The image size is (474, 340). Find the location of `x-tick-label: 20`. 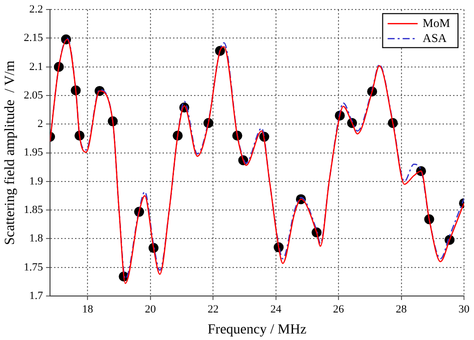

x-tick-label: 20 is located at coordinates (150, 309).